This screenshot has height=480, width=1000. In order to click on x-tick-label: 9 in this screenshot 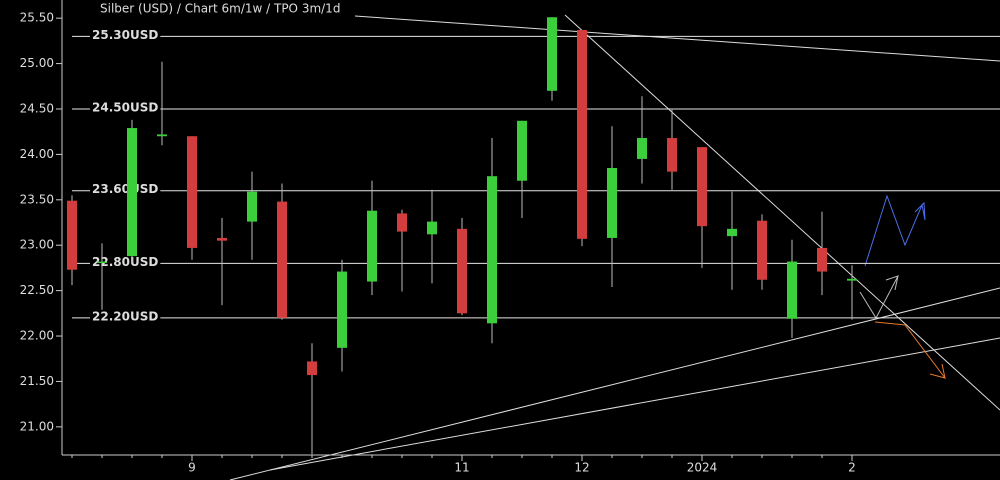, I will do `click(192, 468)`.